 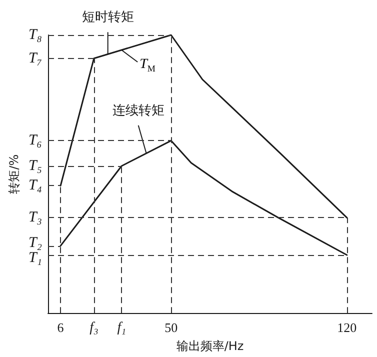 What do you see at coordinates (35, 166) in the screenshot?
I see `ref-line-label: T₅` at bounding box center [35, 166].